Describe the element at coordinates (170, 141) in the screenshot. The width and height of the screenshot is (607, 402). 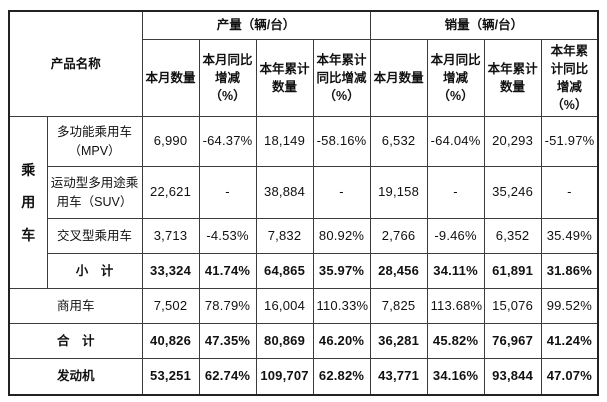
I see `cell-value: 6,990` at that location.